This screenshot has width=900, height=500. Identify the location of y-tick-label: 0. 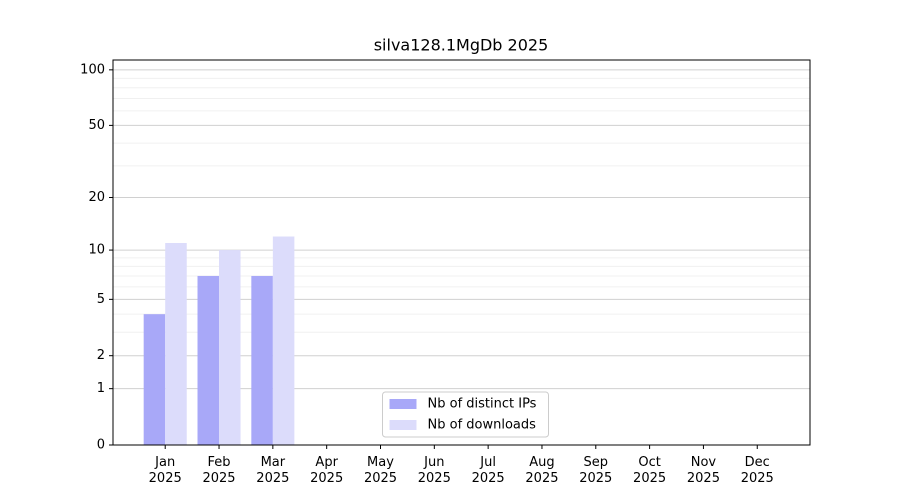
(101, 445).